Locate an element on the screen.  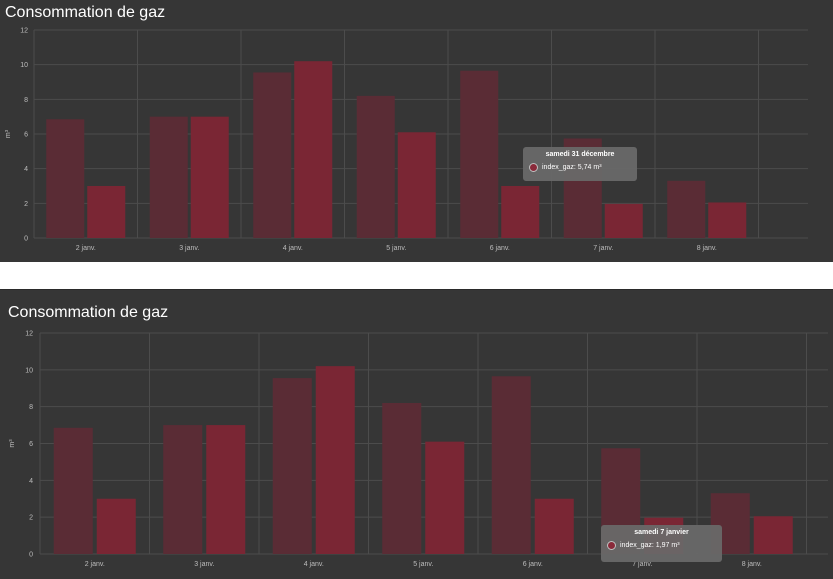
chart-tooltip: samedi 31 décembre index_gaz: 5,74 m³ is located at coordinates (580, 164).